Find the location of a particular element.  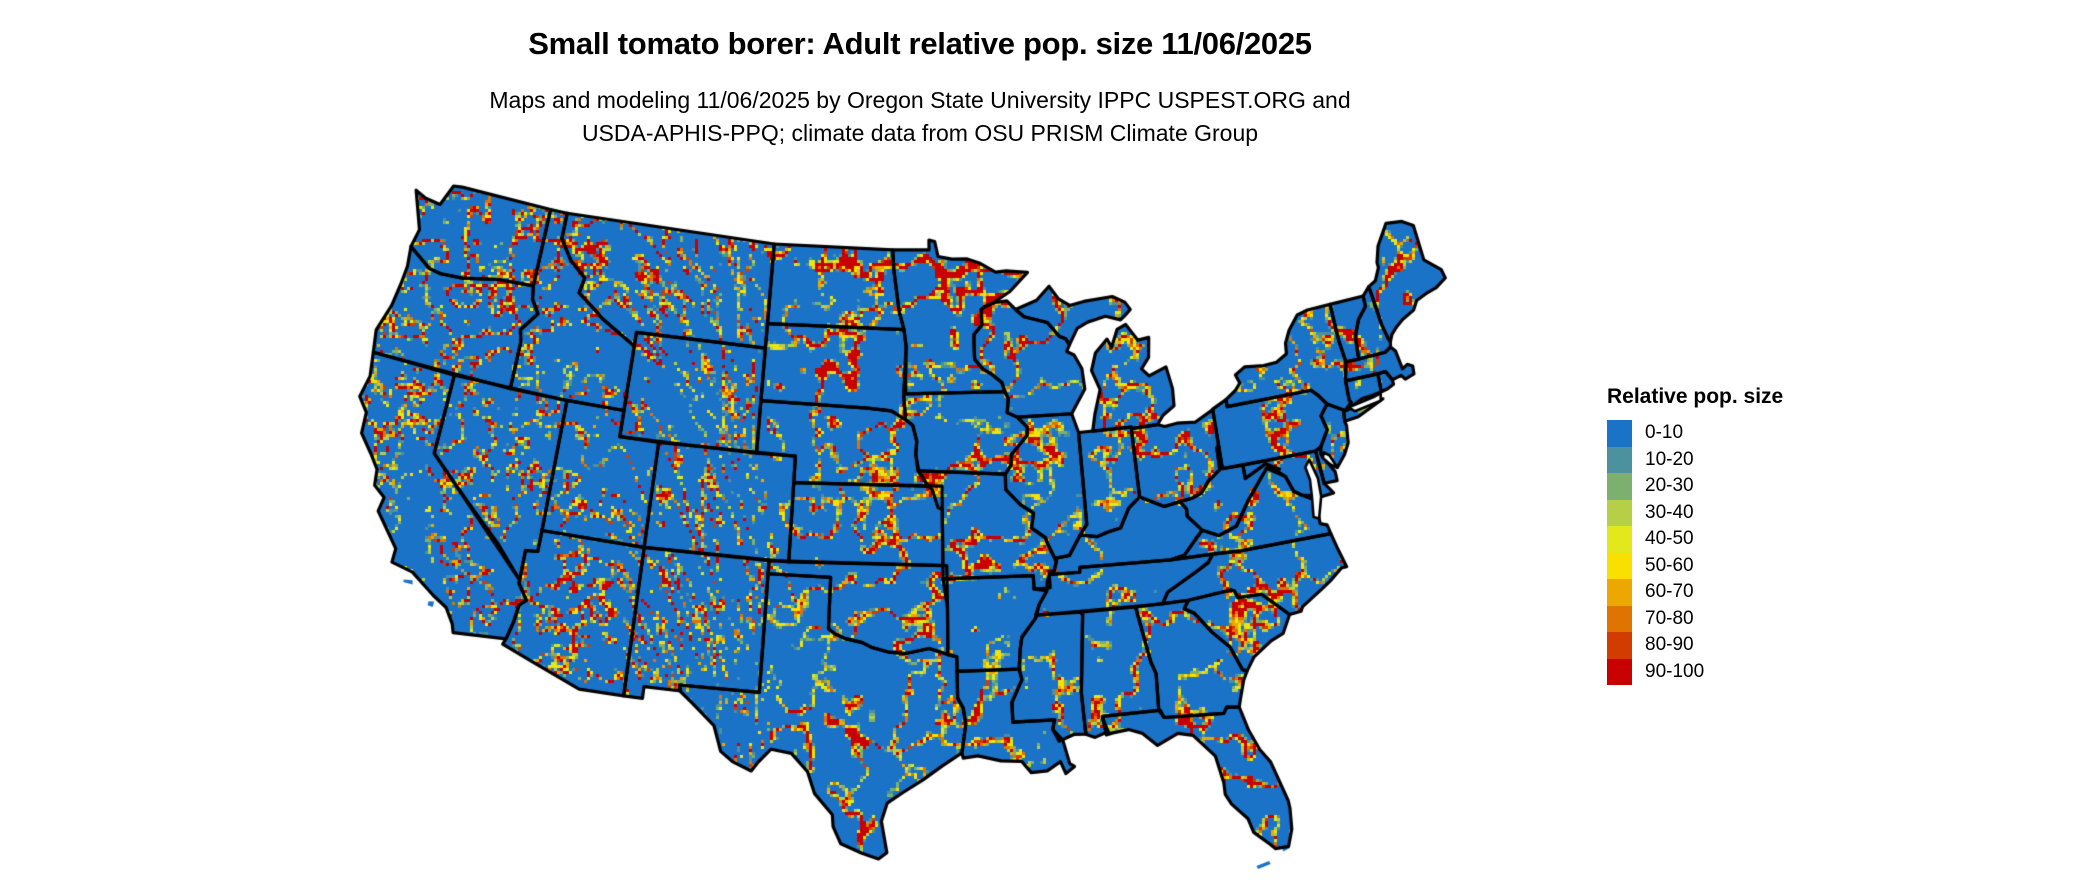

legend-label: 80-90 is located at coordinates (1669, 645).